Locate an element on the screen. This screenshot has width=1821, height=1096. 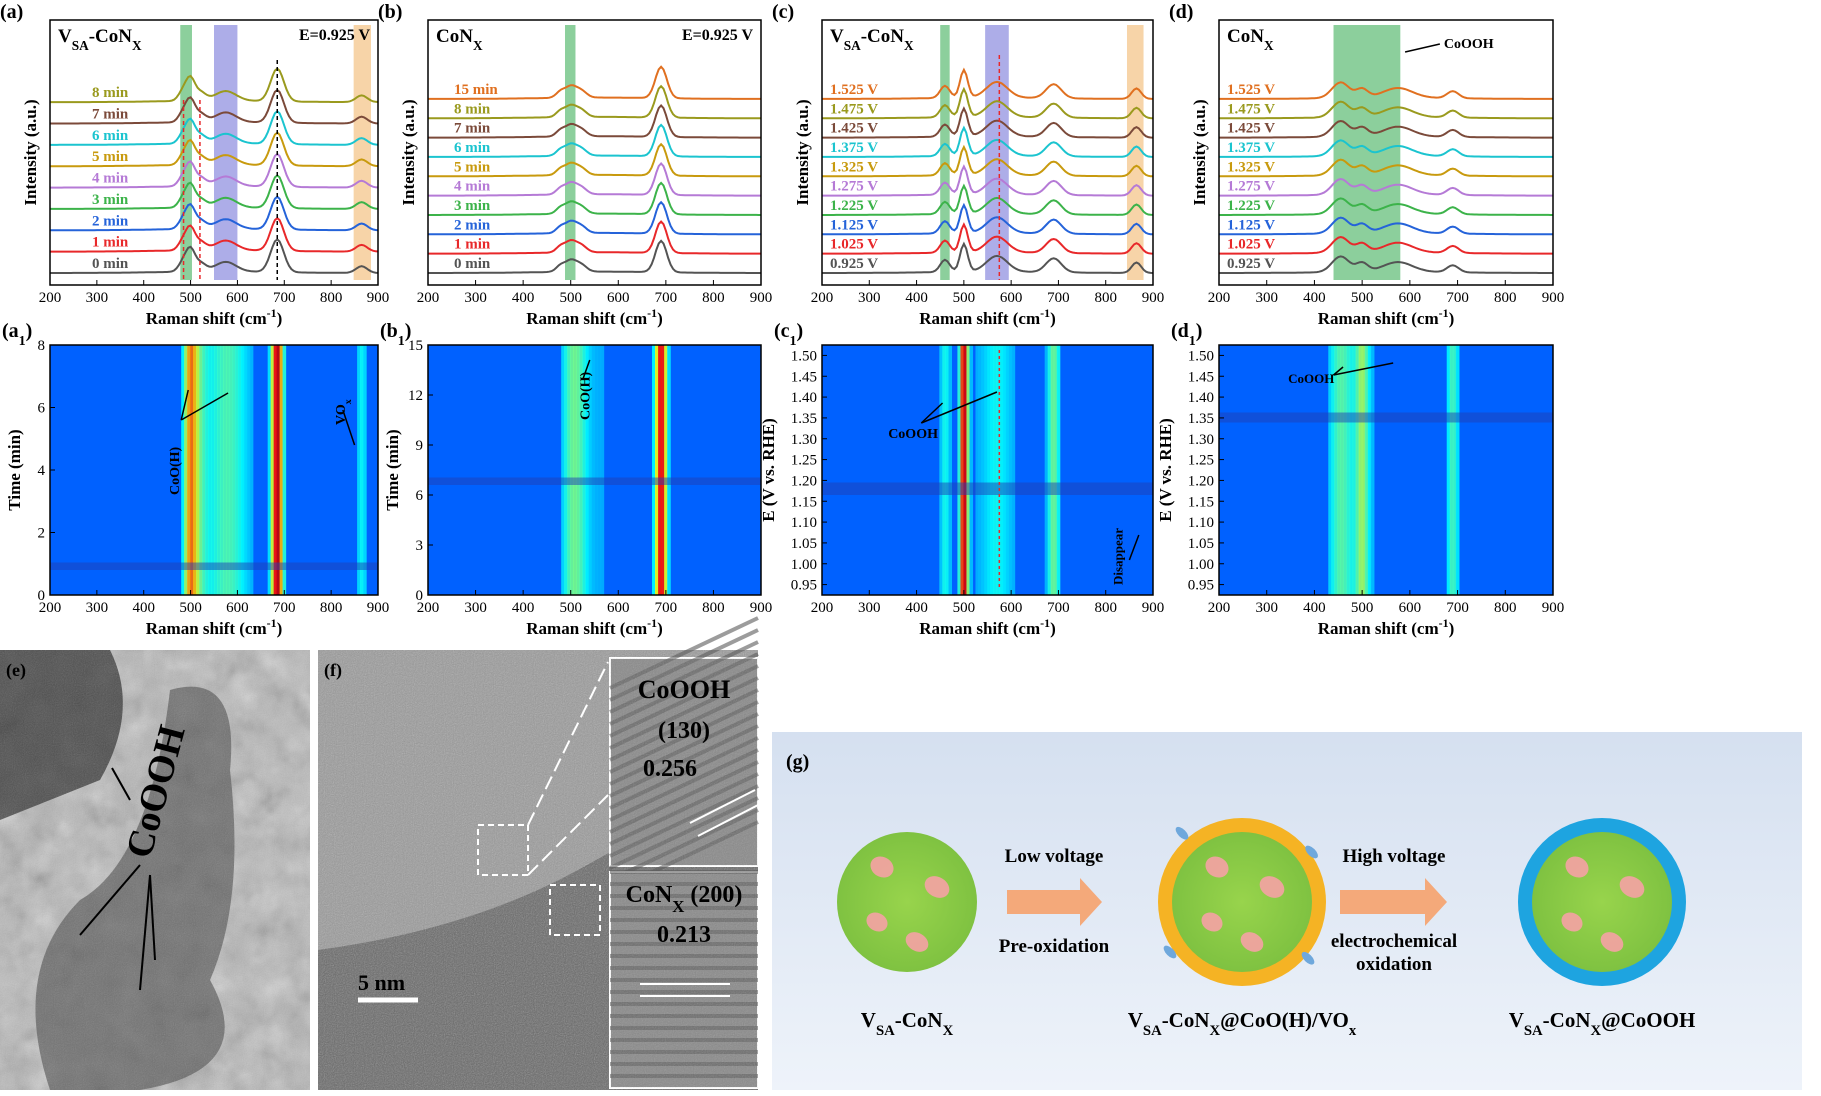
panel-label: (d) is located at coordinates (1181, 12).